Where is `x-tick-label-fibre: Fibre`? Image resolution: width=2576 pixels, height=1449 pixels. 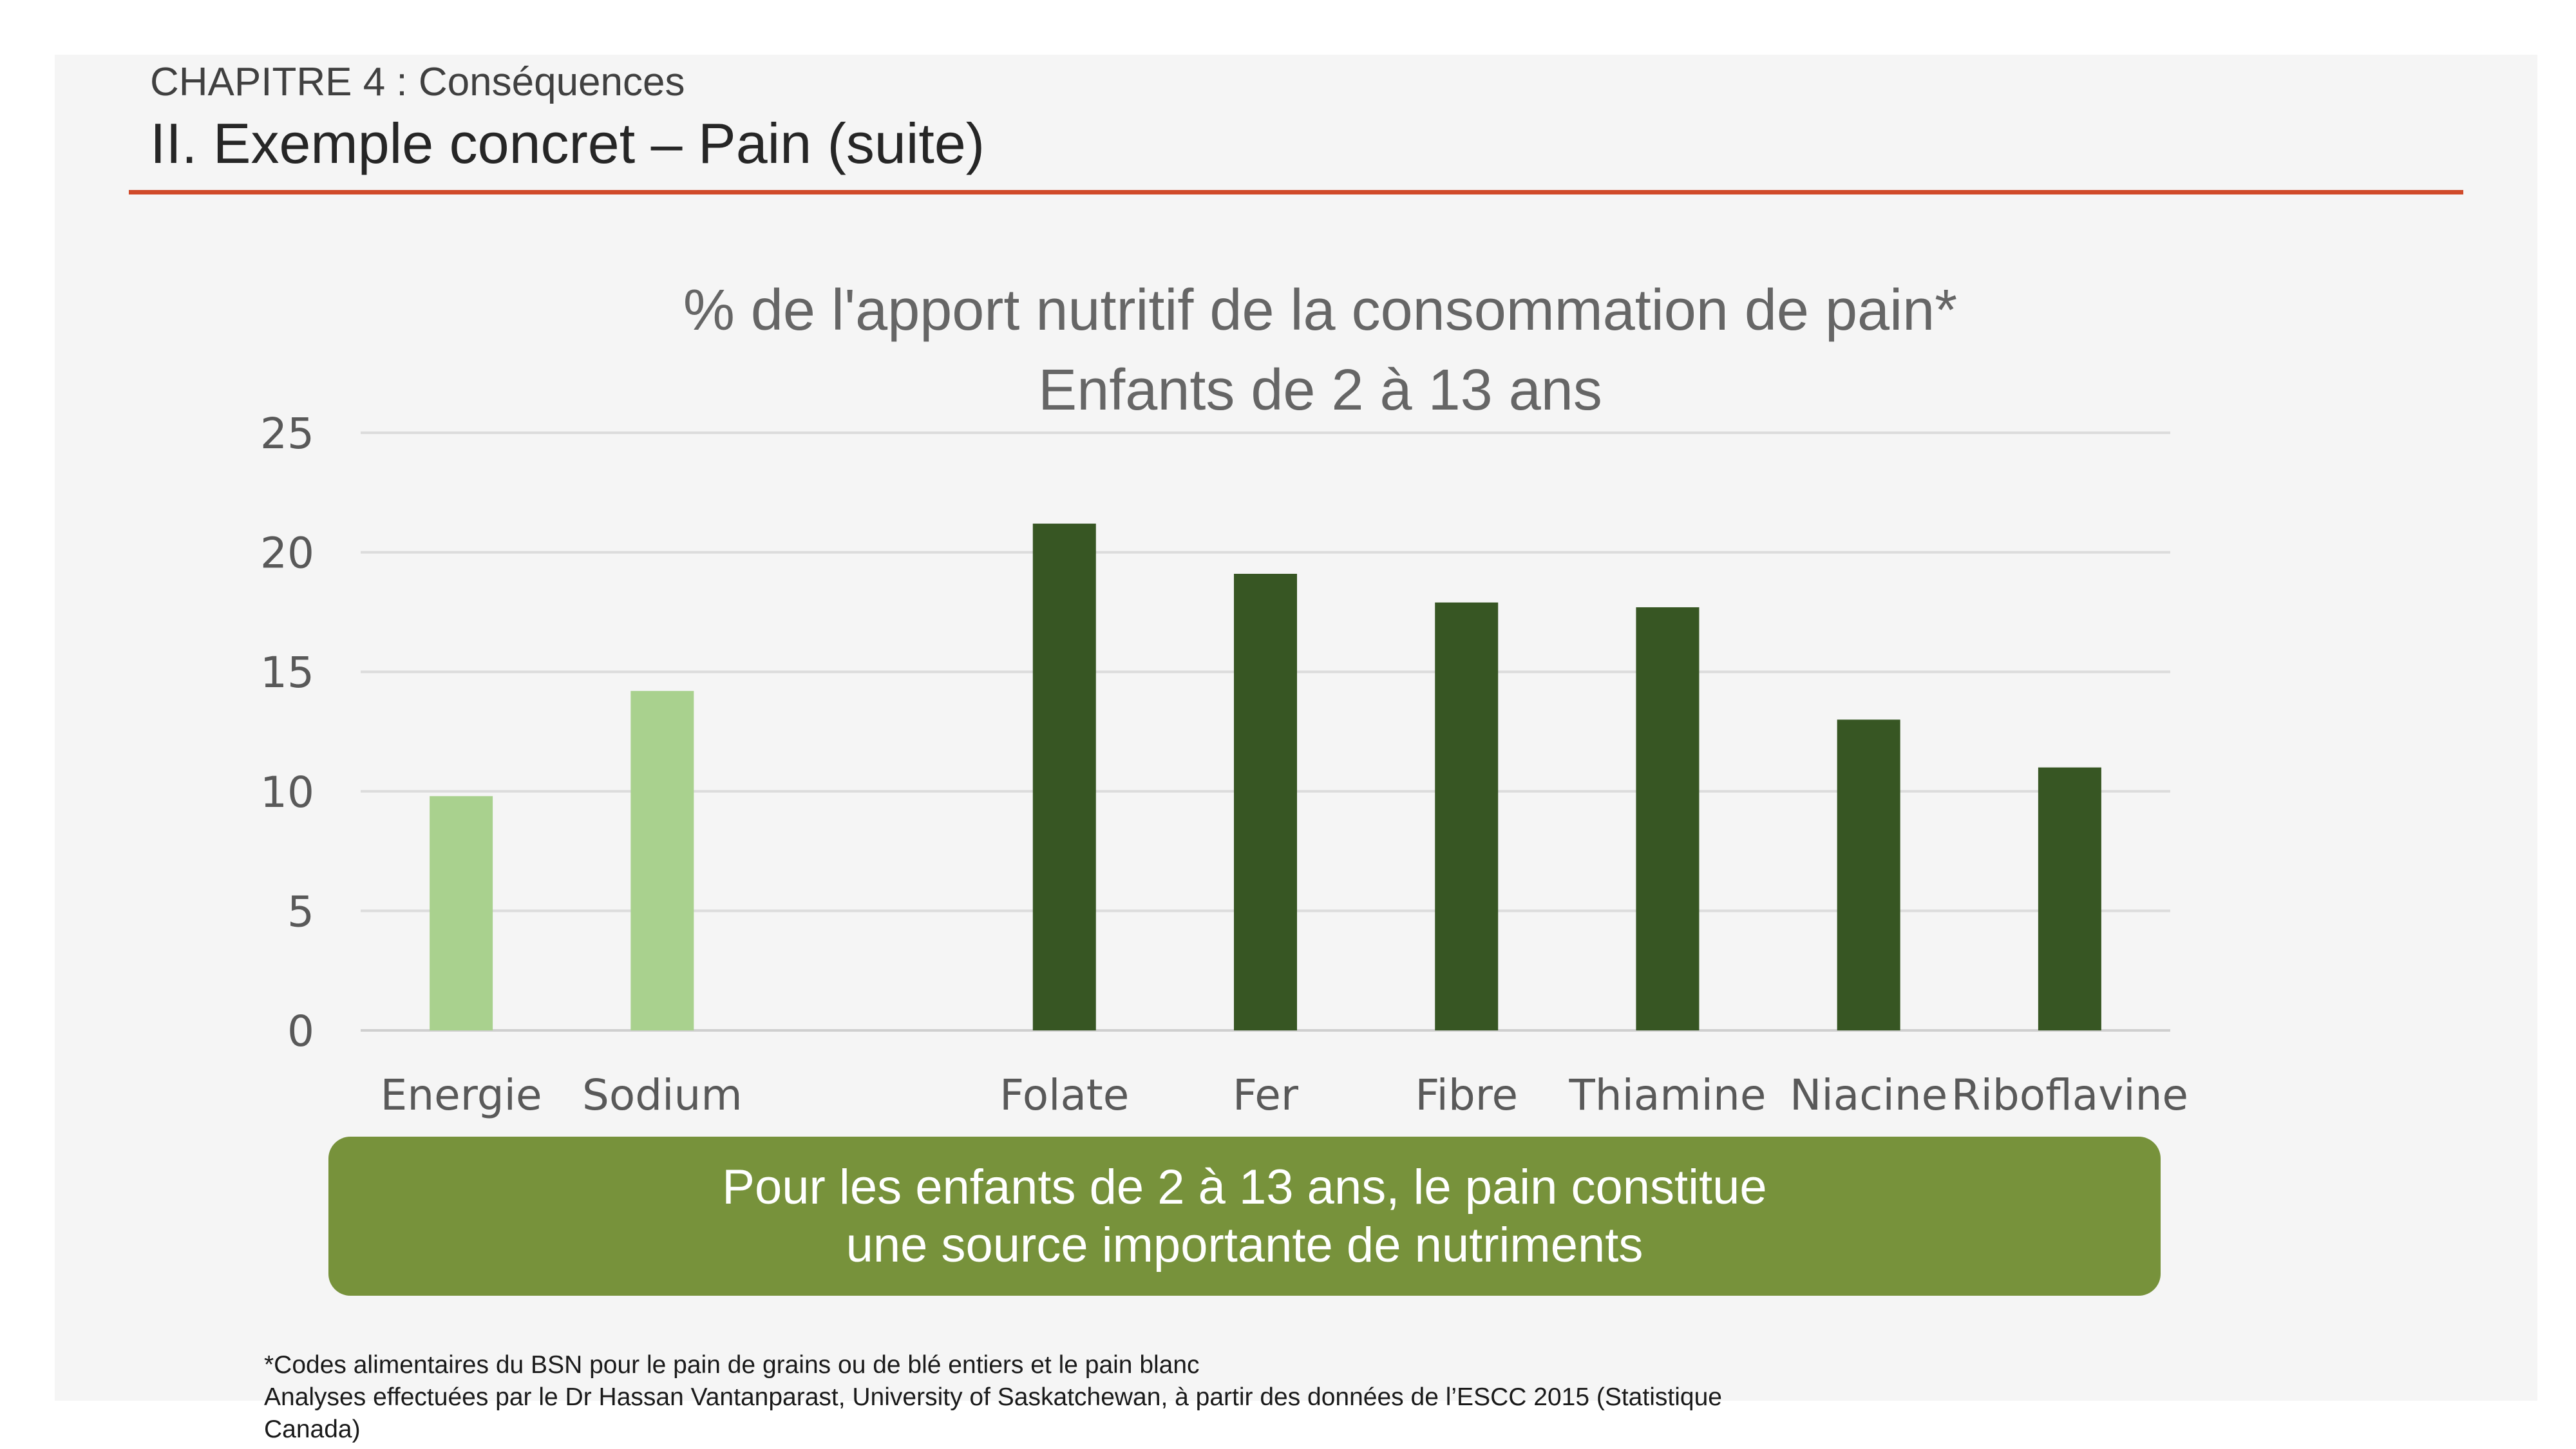
x-tick-label-fibre: Fibre is located at coordinates (1467, 1095).